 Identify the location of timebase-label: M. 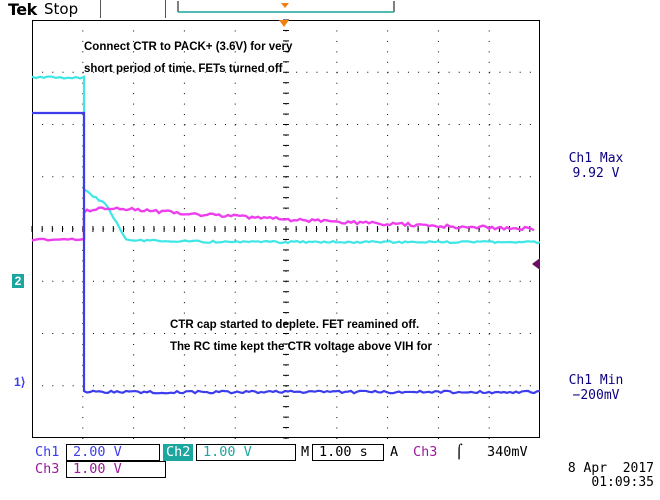
(305, 452).